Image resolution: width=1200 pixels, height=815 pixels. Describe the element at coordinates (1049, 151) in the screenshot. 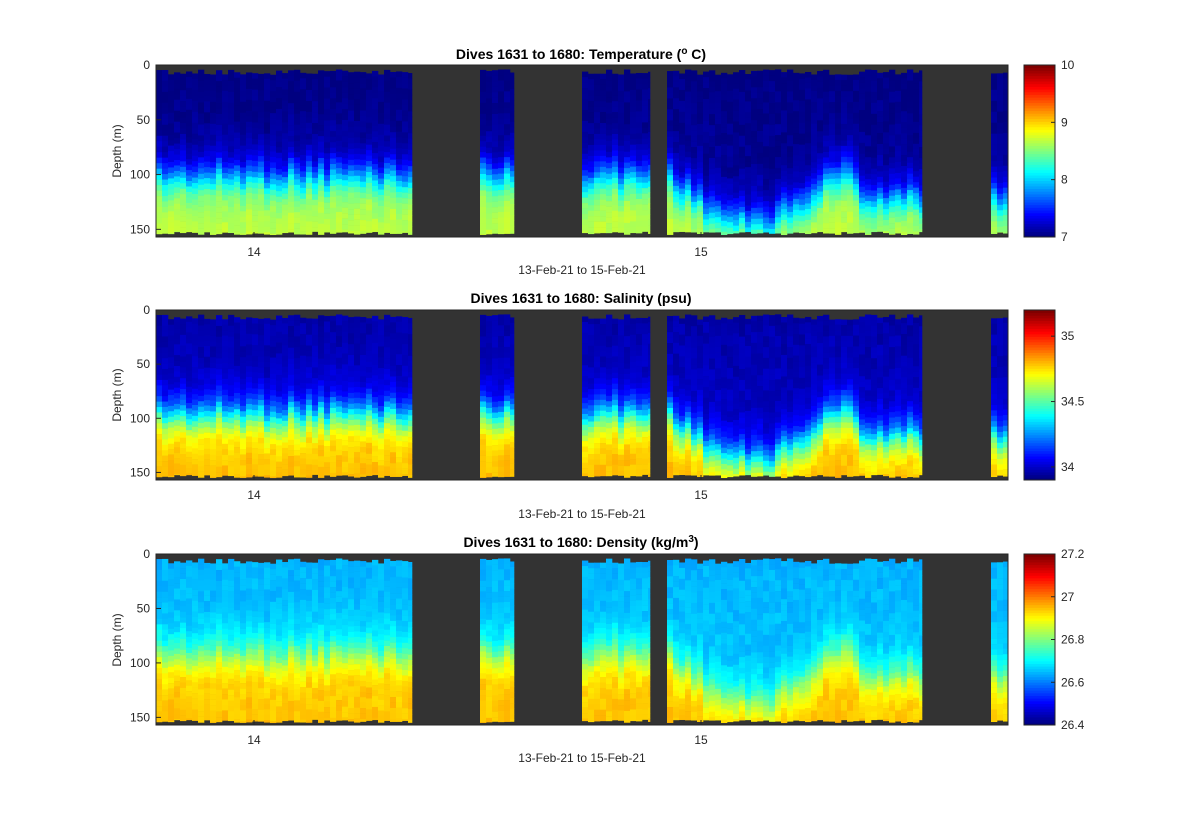

I see `temperature-colorbar: 7 8 9 10` at that location.